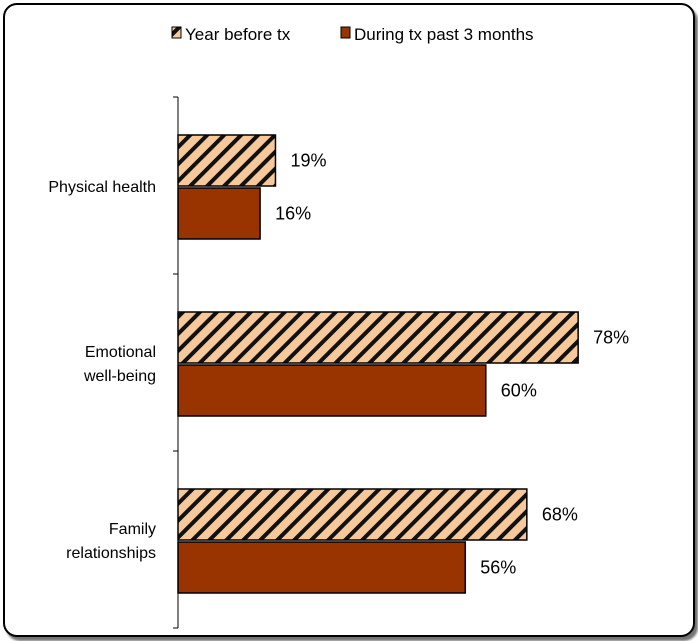 This screenshot has width=698, height=641. What do you see at coordinates (119, 364) in the screenshot?
I see `category-label-2: Emotional well-being` at bounding box center [119, 364].